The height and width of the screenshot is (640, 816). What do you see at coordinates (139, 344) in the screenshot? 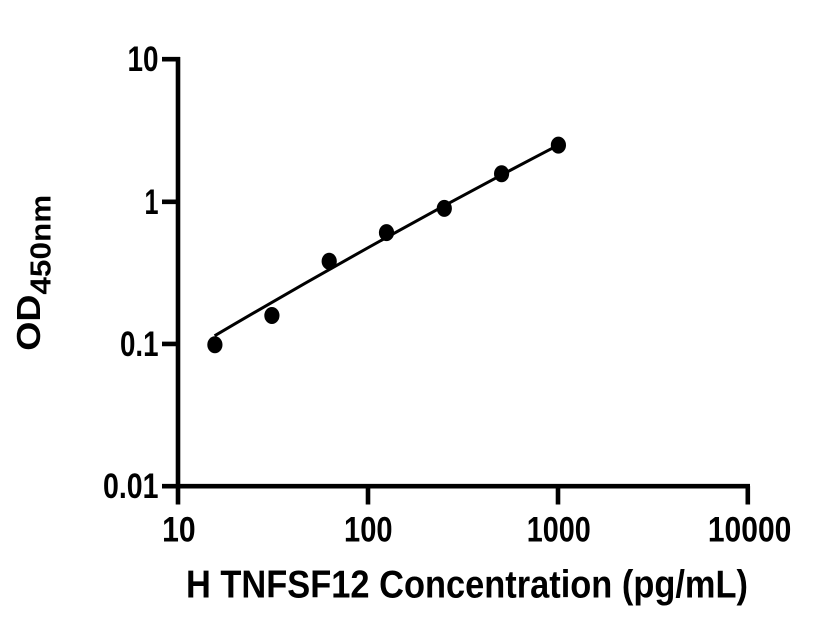
I see `svg-text: 0.1` at bounding box center [139, 344].